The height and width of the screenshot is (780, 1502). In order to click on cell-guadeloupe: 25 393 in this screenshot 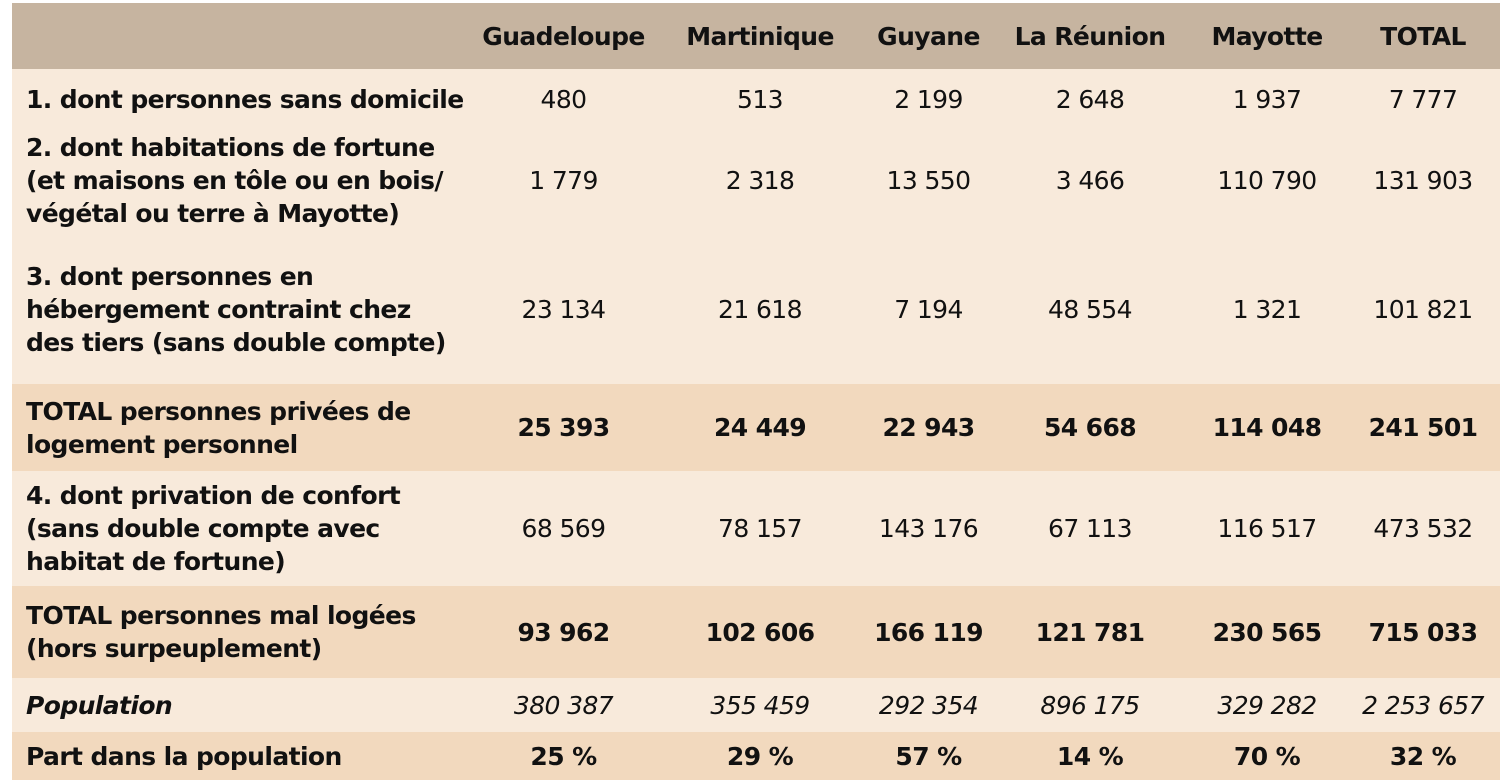, I will do `click(563, 427)`.